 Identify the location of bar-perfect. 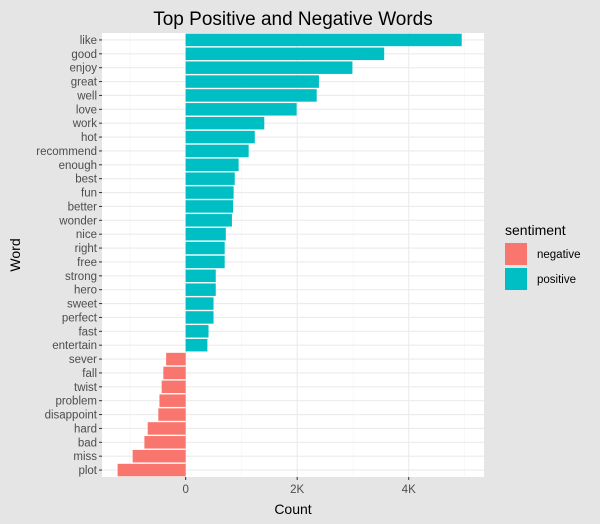
(199, 317).